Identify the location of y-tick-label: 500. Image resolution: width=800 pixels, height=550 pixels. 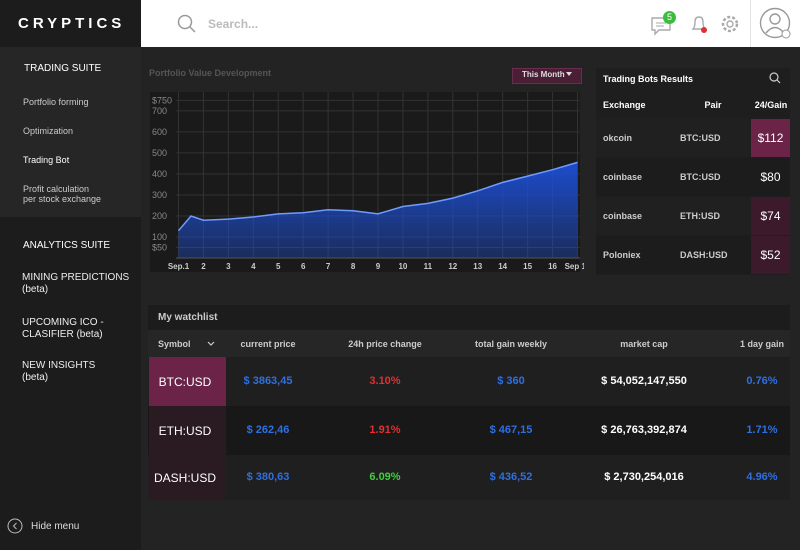
(159, 153).